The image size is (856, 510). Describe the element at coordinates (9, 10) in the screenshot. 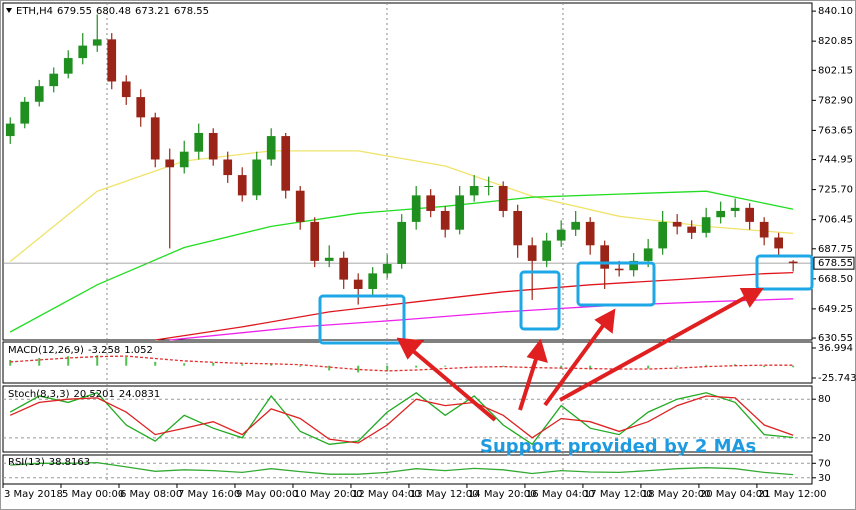

I see `menu-icon` at that location.